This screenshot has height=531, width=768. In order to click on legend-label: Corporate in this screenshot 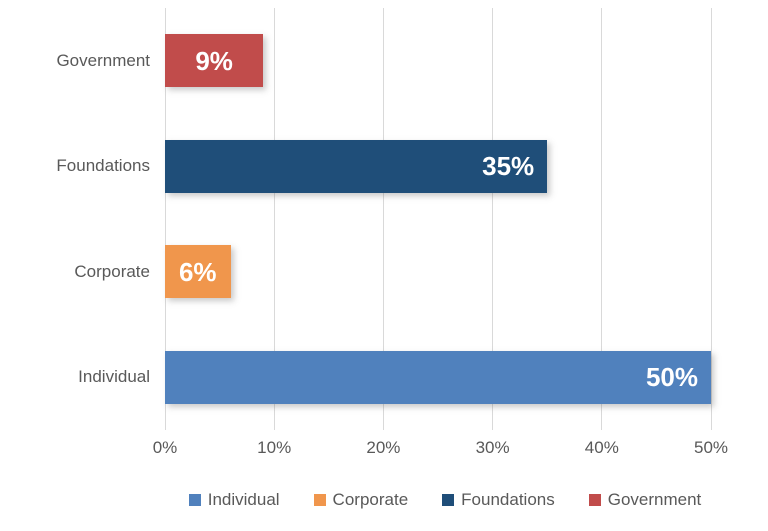, I will do `click(370, 499)`.